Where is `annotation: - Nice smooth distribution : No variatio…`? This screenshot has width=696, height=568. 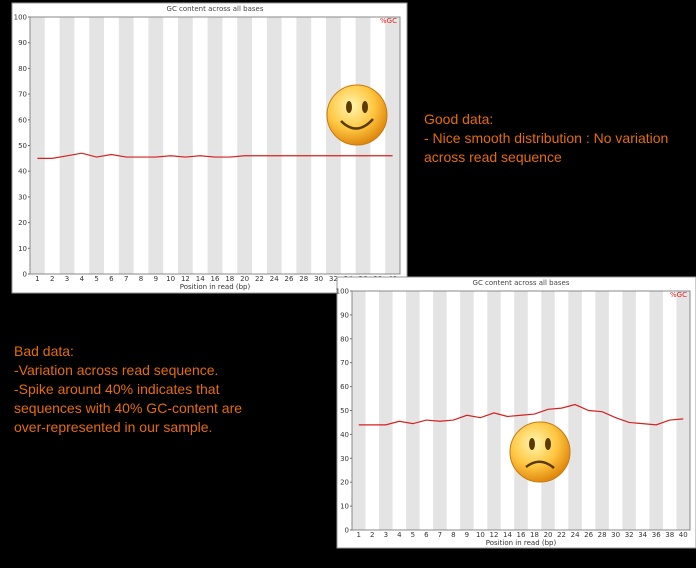 annotation: - Nice smooth distribution : No variatio… is located at coordinates (546, 138).